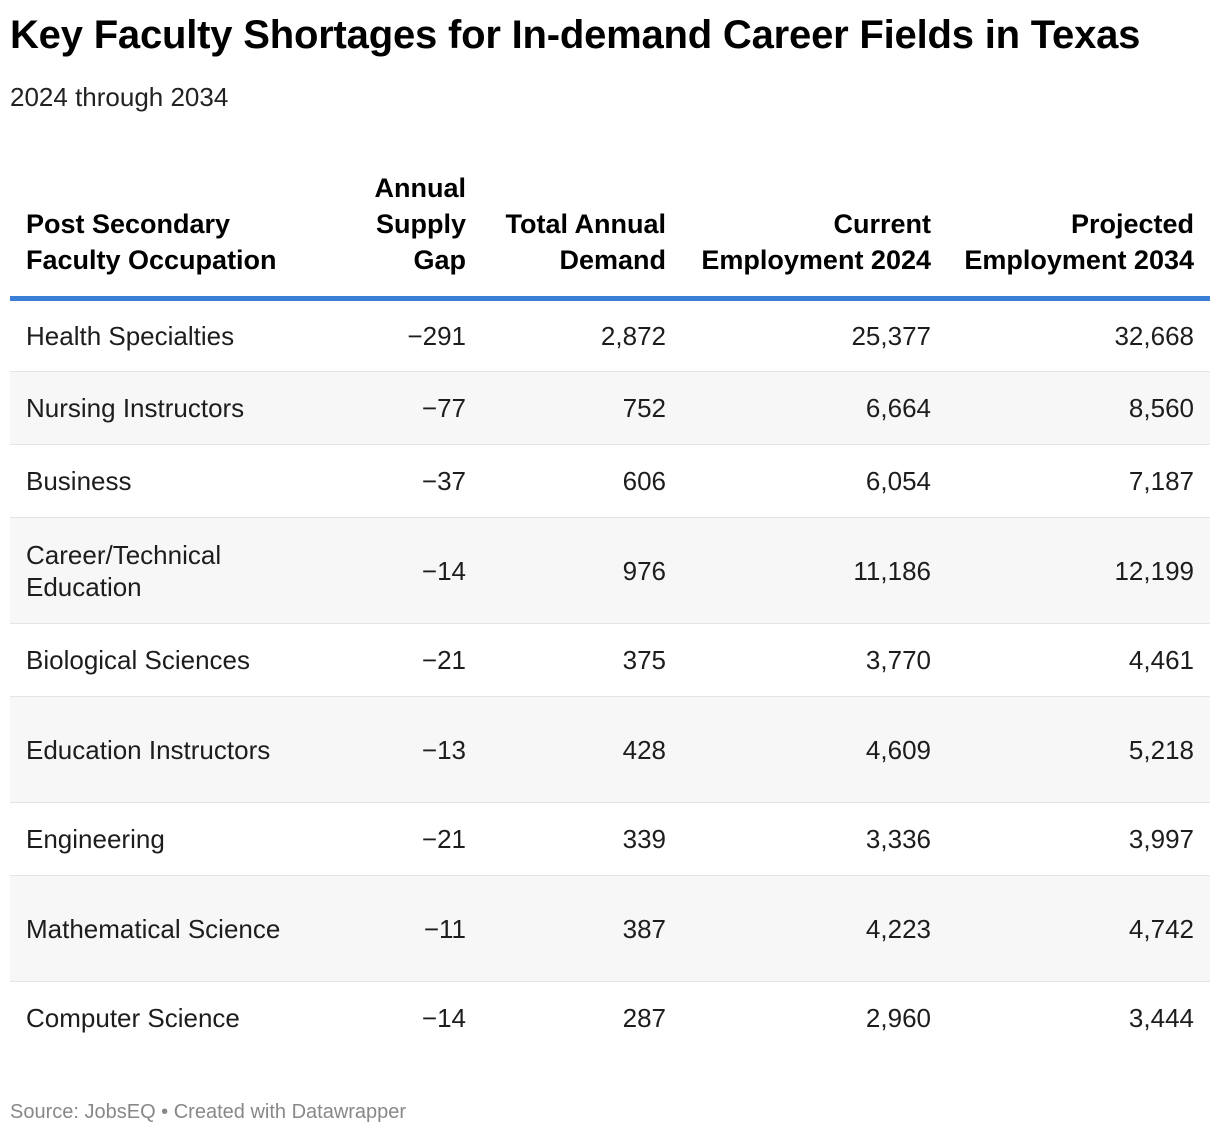  Describe the element at coordinates (396, 408) in the screenshot. I see `cell-supply-gap: −77` at that location.